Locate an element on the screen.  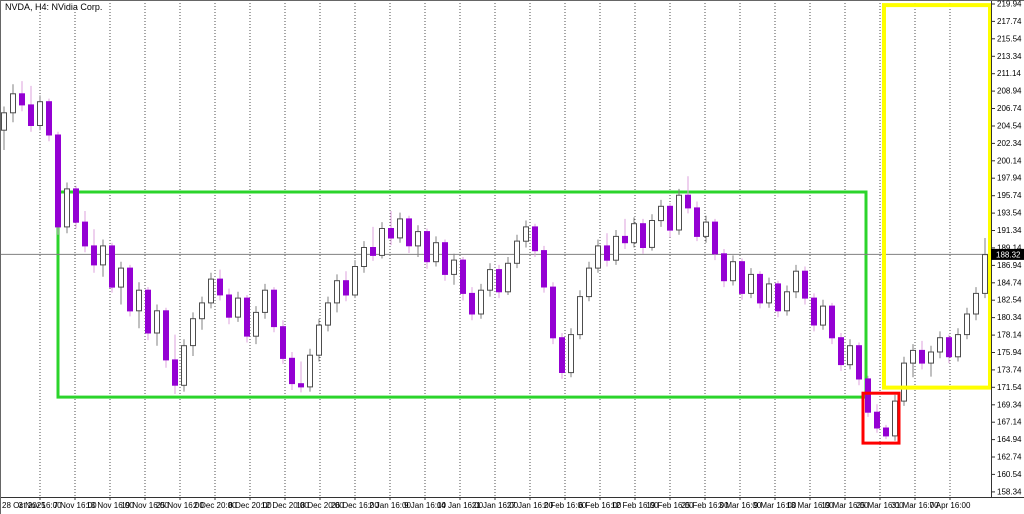
red-low-box is located at coordinates (881, 418).